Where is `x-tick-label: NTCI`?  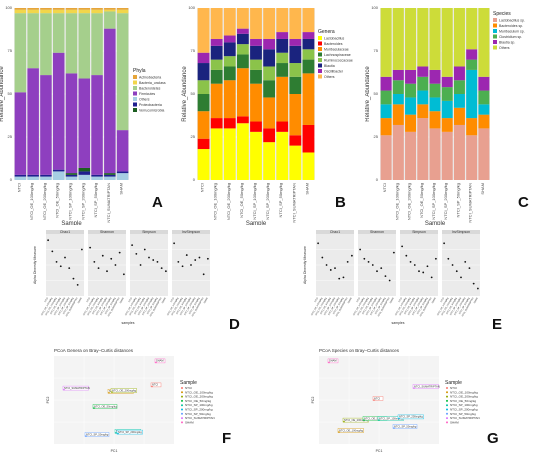 x-tick-label: NTCI is located at coordinates (202, 187).